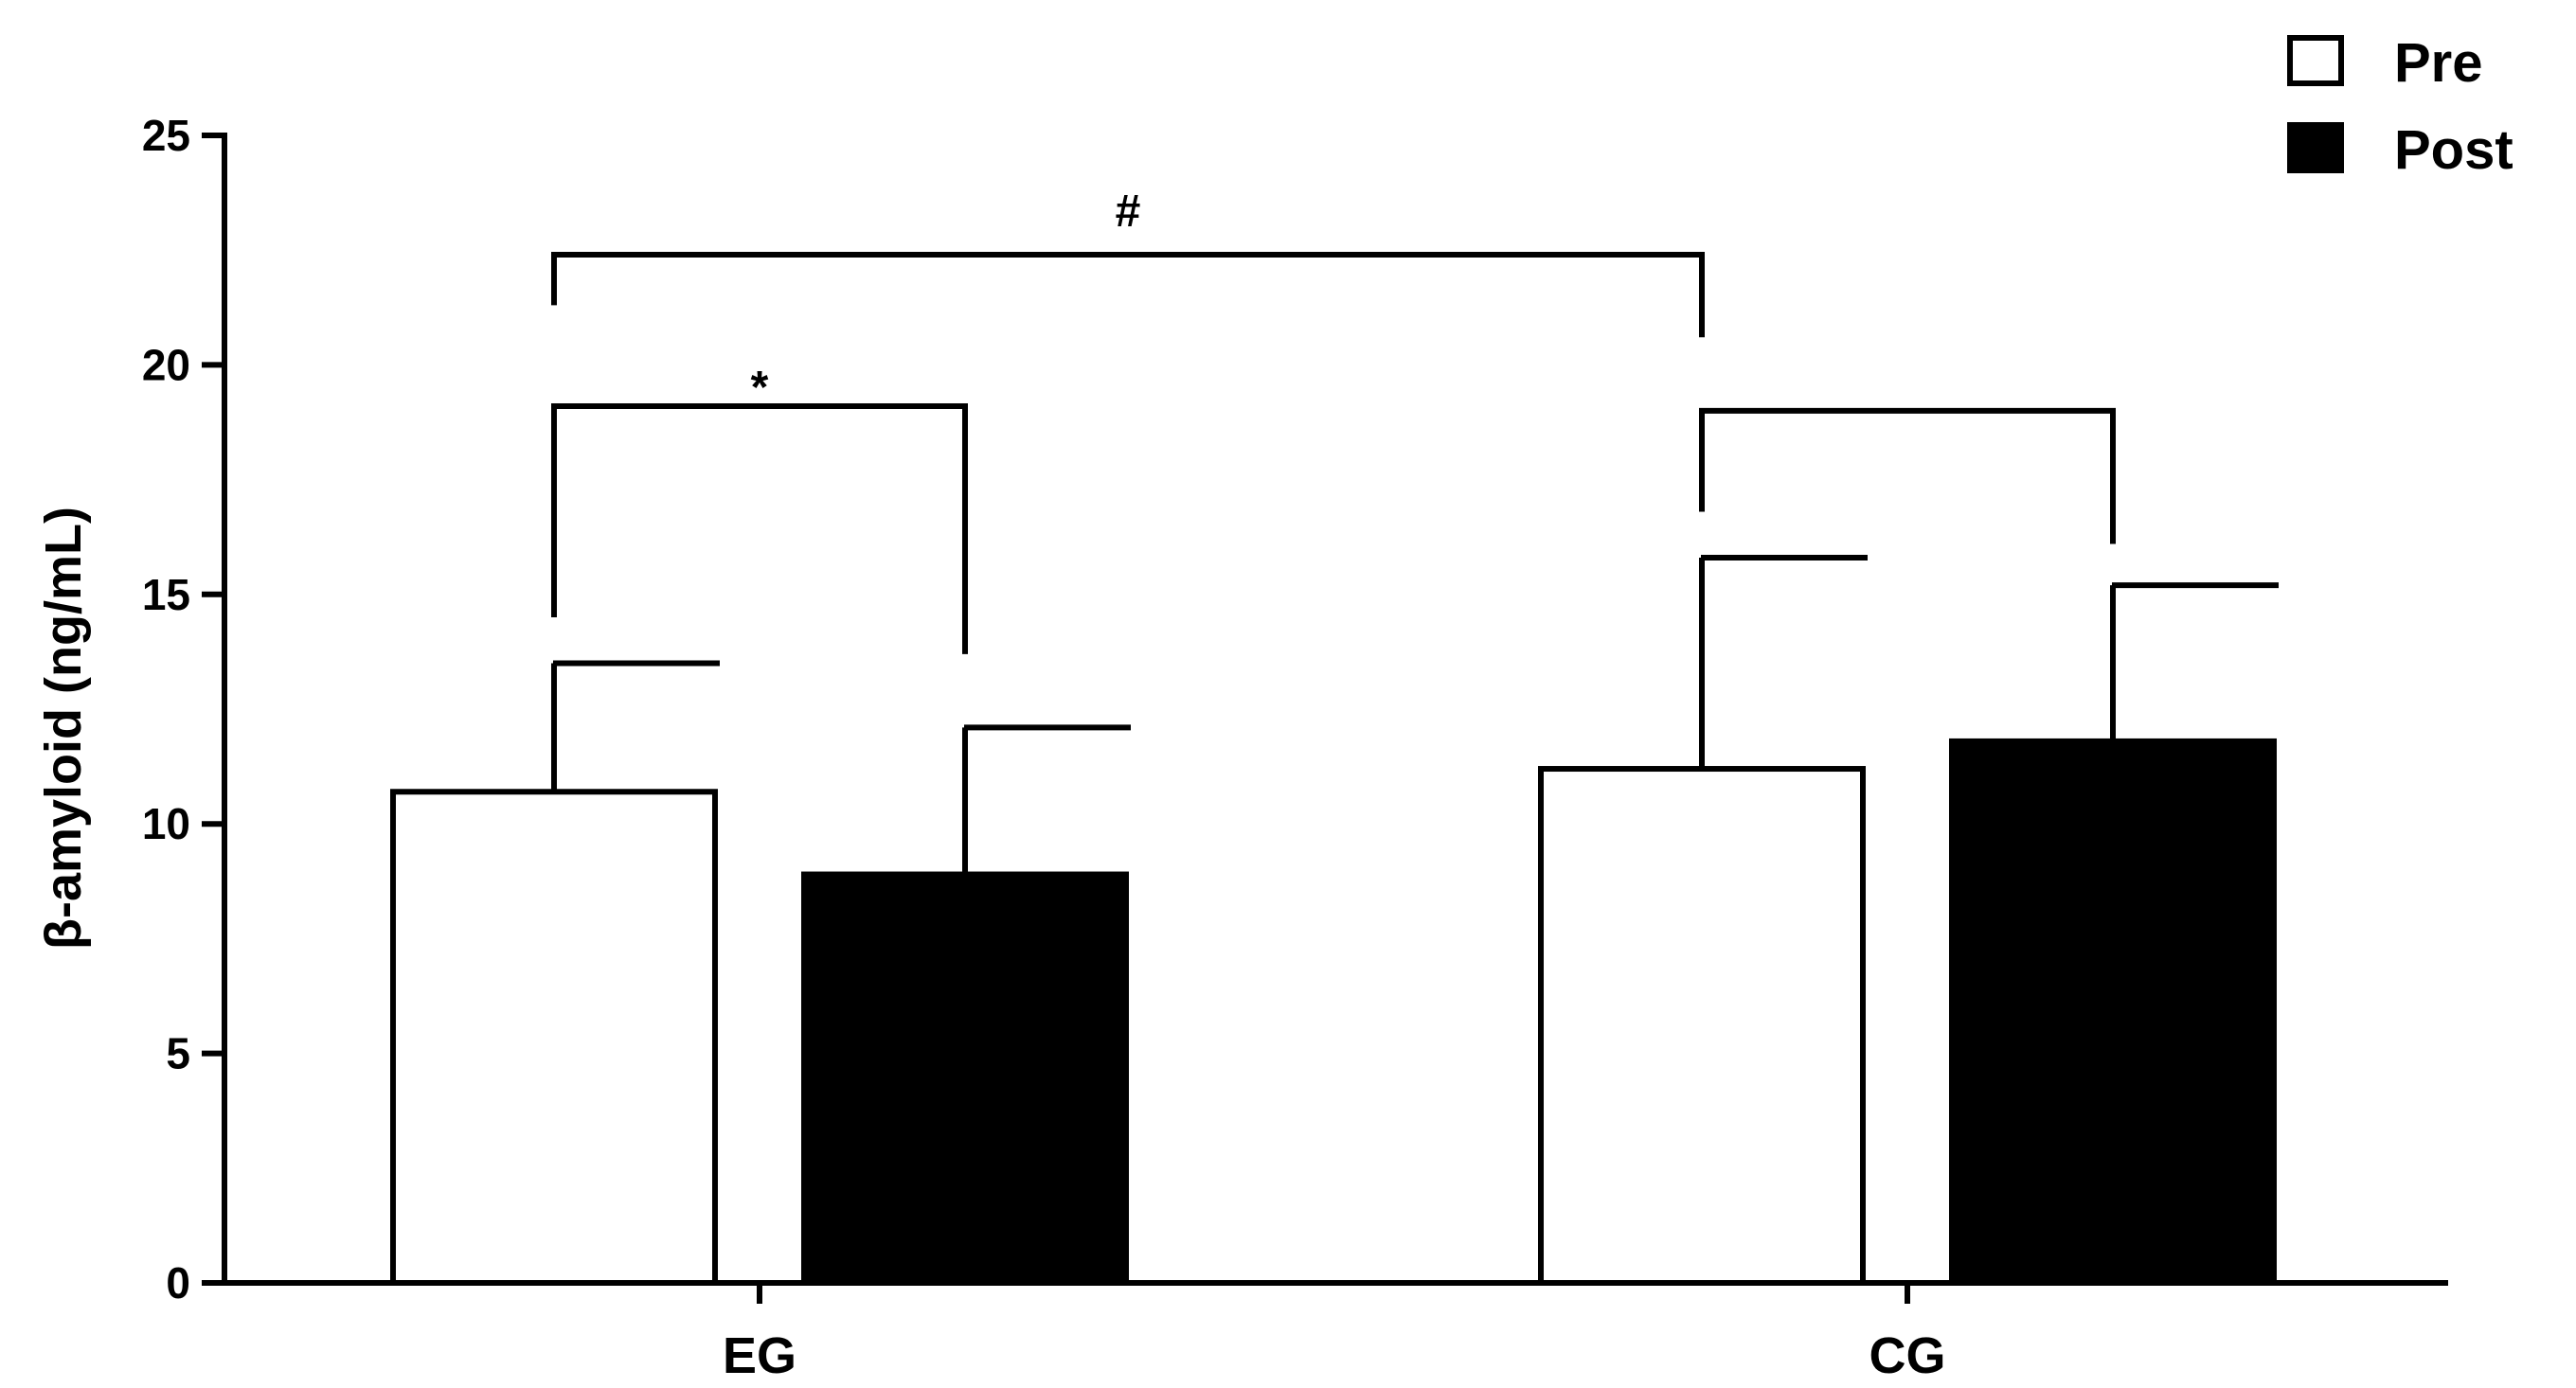  What do you see at coordinates (2400, 106) in the screenshot?
I see `legend: Pre Post` at bounding box center [2400, 106].